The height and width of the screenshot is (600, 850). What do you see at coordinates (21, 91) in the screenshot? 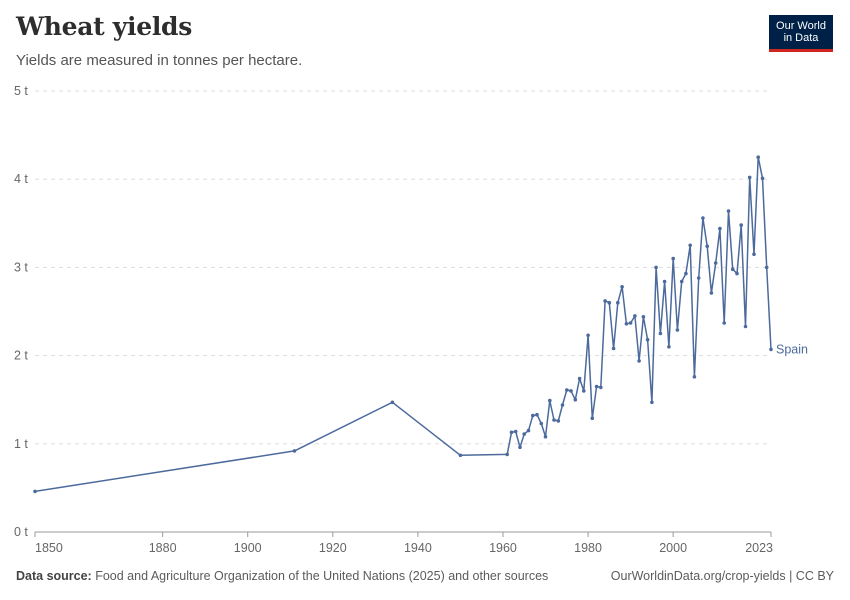
I see `y-tick-label: 5 t` at bounding box center [21, 91].